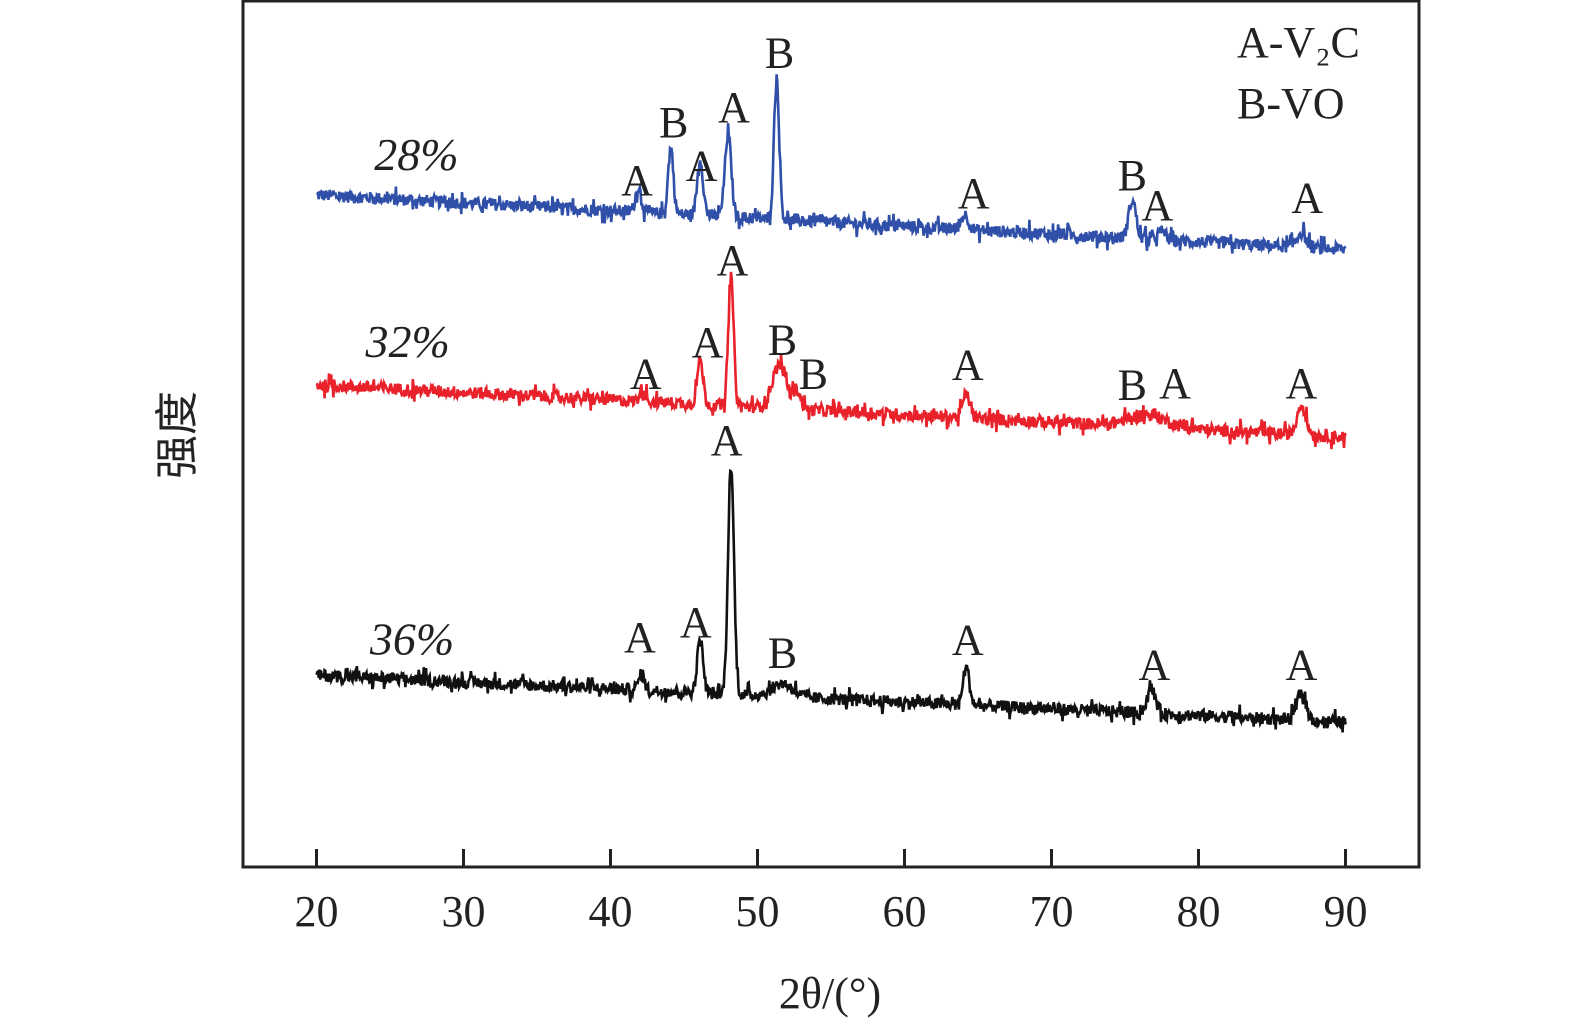 The width and height of the screenshot is (1575, 1031). What do you see at coordinates (758, 911) in the screenshot?
I see `x-tick-label: 50` at bounding box center [758, 911].